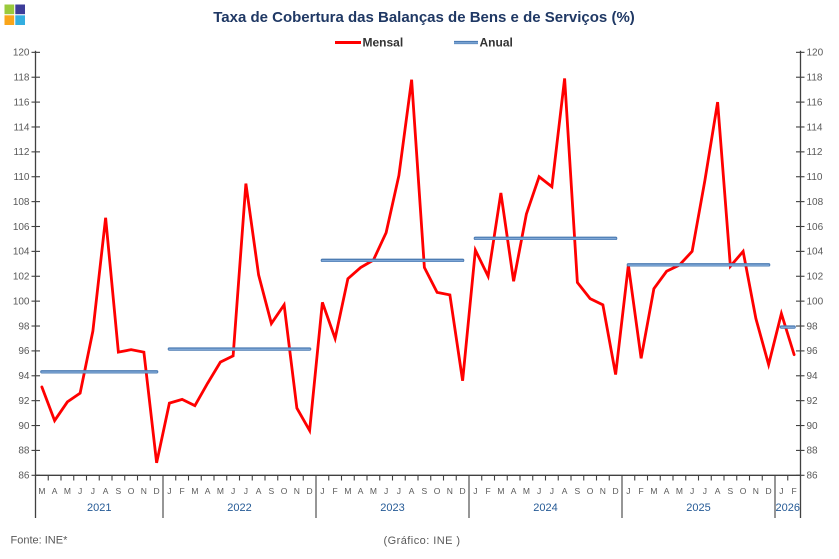 This screenshot has width=839, height=559. What do you see at coordinates (545, 508) in the screenshot?
I see `svg-text: 2024` at bounding box center [545, 508].